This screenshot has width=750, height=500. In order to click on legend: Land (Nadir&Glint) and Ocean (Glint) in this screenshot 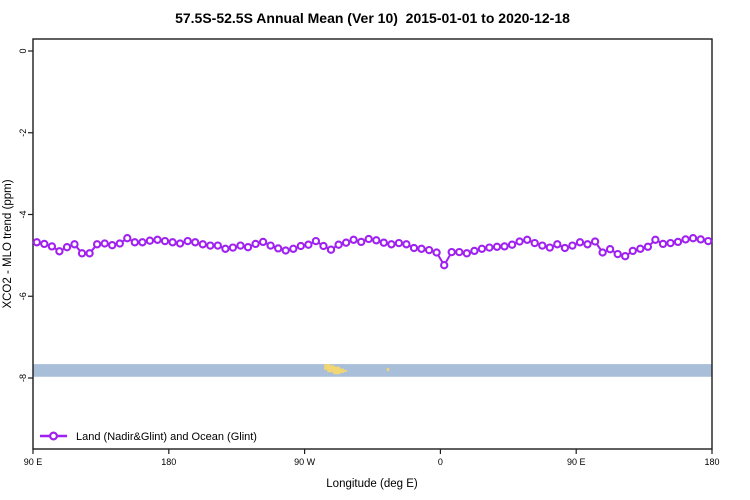, I will do `click(148, 437)`.